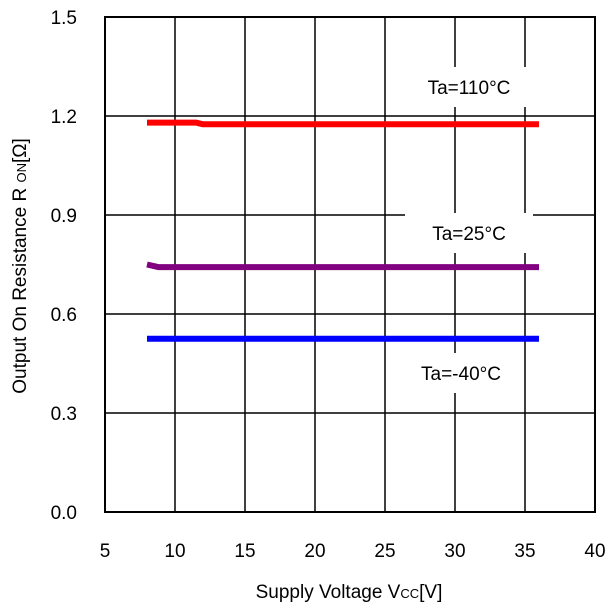 The image size is (608, 609). I want to click on series-label-2: Ta=-40°C, so click(461, 374).